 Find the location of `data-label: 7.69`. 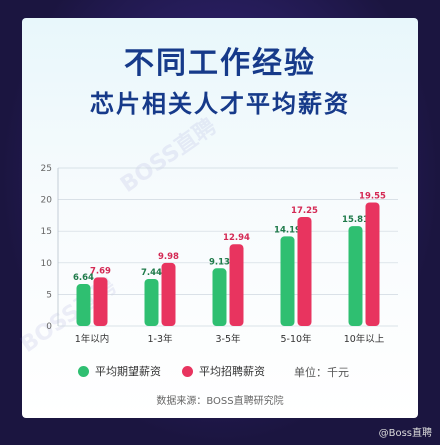

data-label: 7.69 is located at coordinates (100, 271).